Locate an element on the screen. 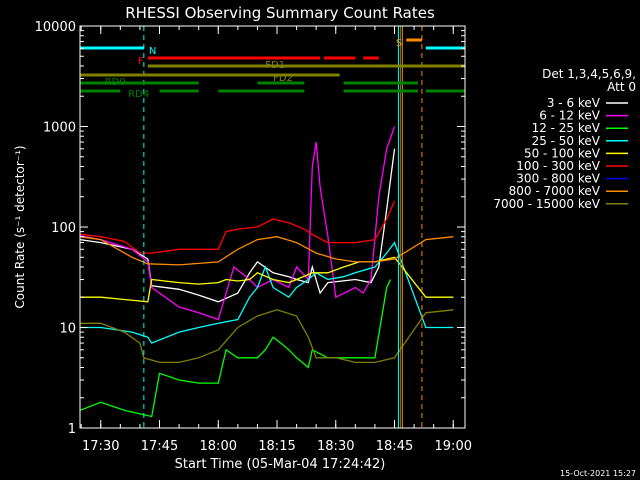 The width and height of the screenshot is (640, 480). y-tick-label: 10 is located at coordinates (67, 329).